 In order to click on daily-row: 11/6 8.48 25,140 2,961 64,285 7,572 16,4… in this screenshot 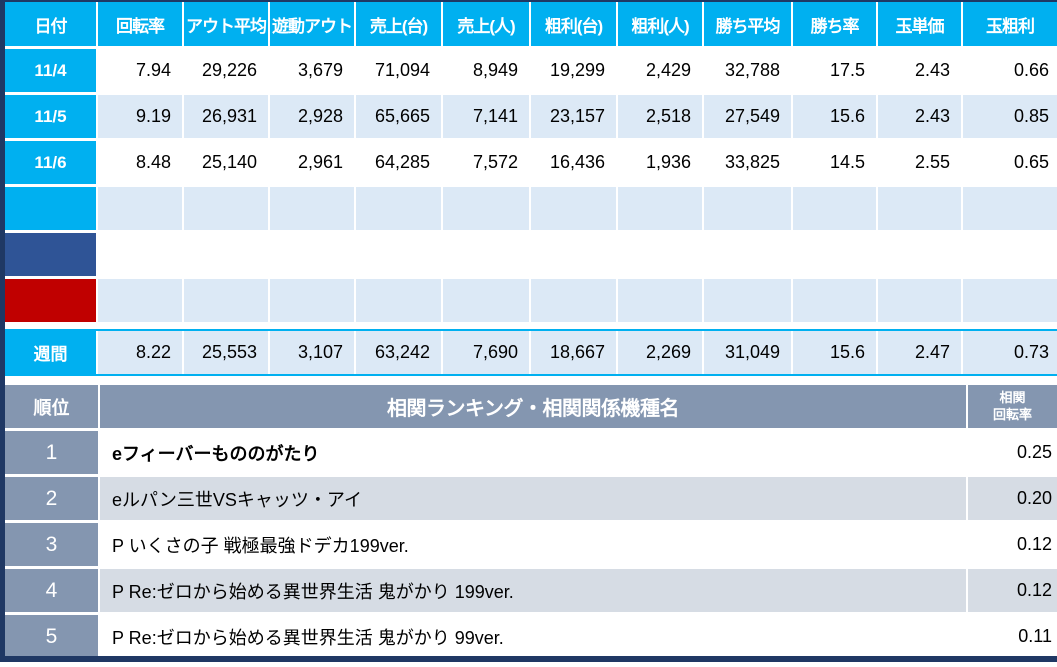, I will do `click(531, 162)`.